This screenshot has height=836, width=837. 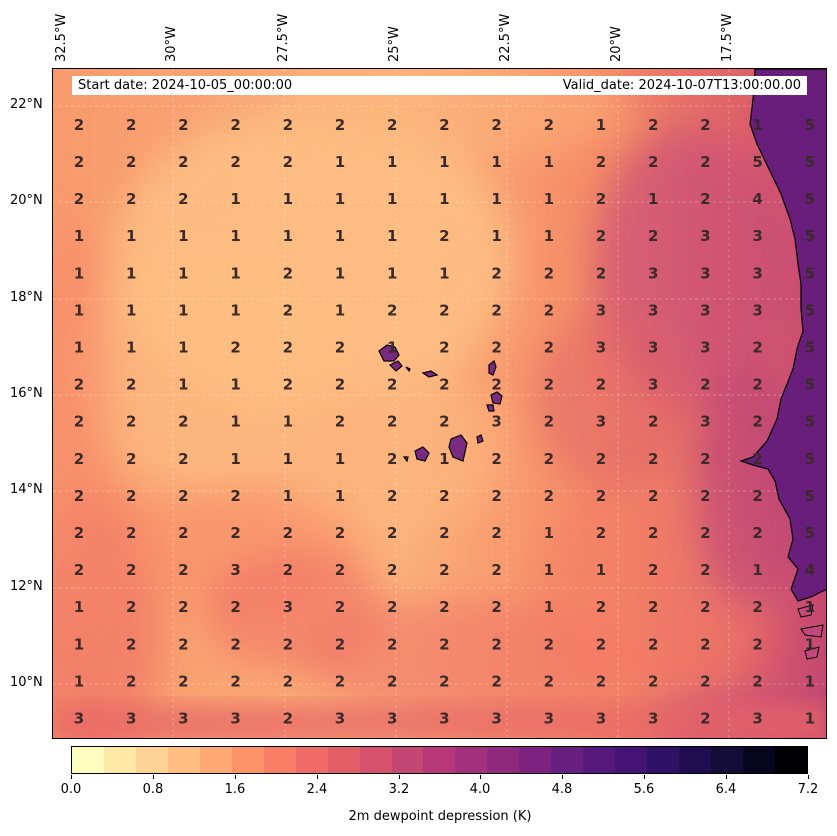 What do you see at coordinates (727, 37) in the screenshot?
I see `lon-label-17-5w: 17.5°W` at bounding box center [727, 37].